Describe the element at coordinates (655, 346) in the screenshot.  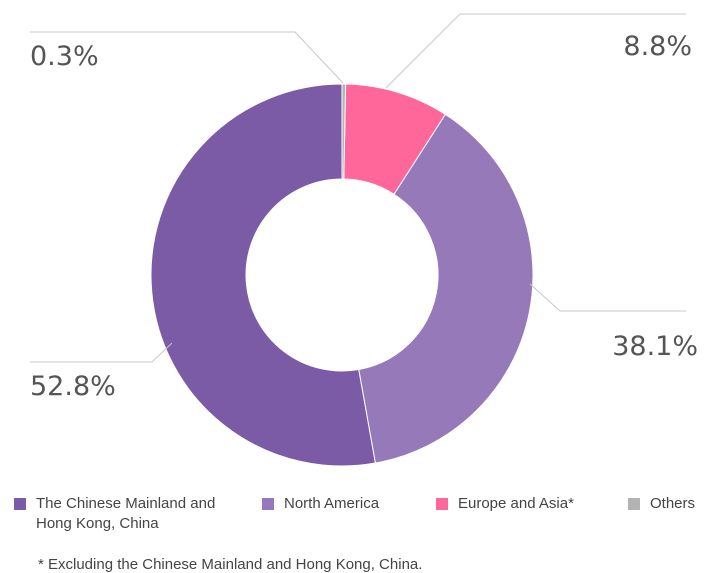
I see `value-label: 38.1%` at that location.